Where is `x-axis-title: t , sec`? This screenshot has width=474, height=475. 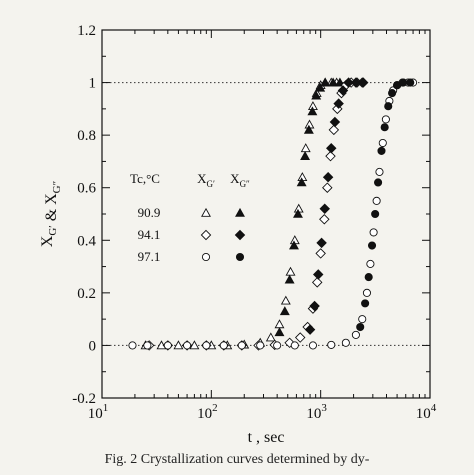 x-axis-title: t , sec is located at coordinates (266, 437).